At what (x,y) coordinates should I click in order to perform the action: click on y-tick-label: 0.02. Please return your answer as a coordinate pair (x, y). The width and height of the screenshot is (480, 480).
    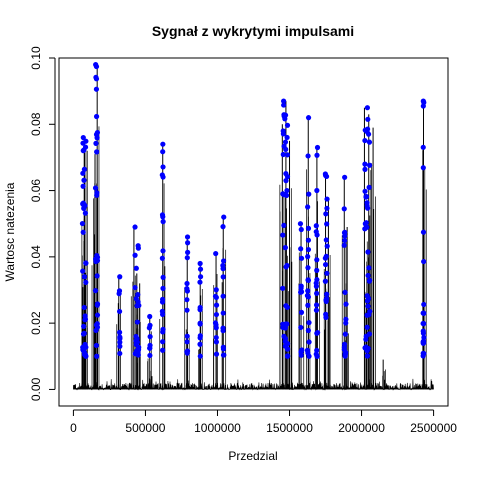
    Looking at the image, I should click on (36, 323).